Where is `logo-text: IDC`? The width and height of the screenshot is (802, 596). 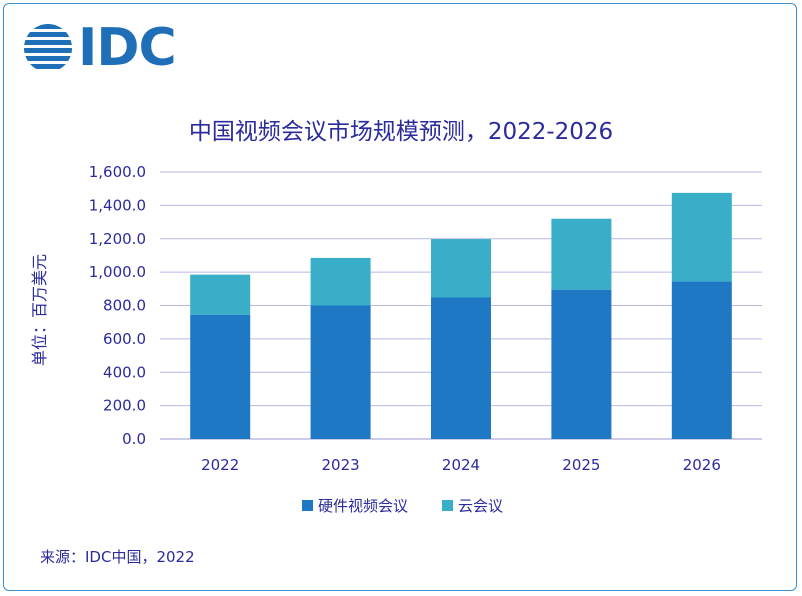
logo-text: IDC is located at coordinates (127, 48).